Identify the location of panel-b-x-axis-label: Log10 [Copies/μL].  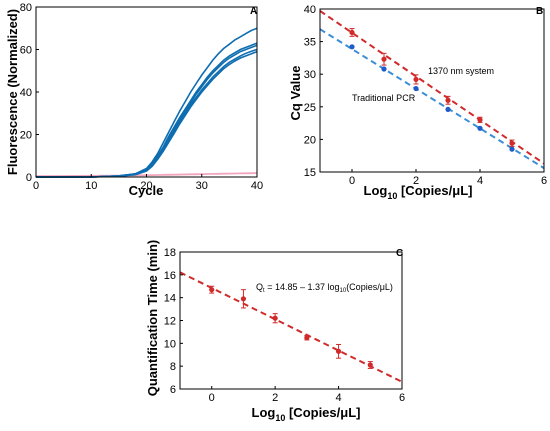
(418, 192).